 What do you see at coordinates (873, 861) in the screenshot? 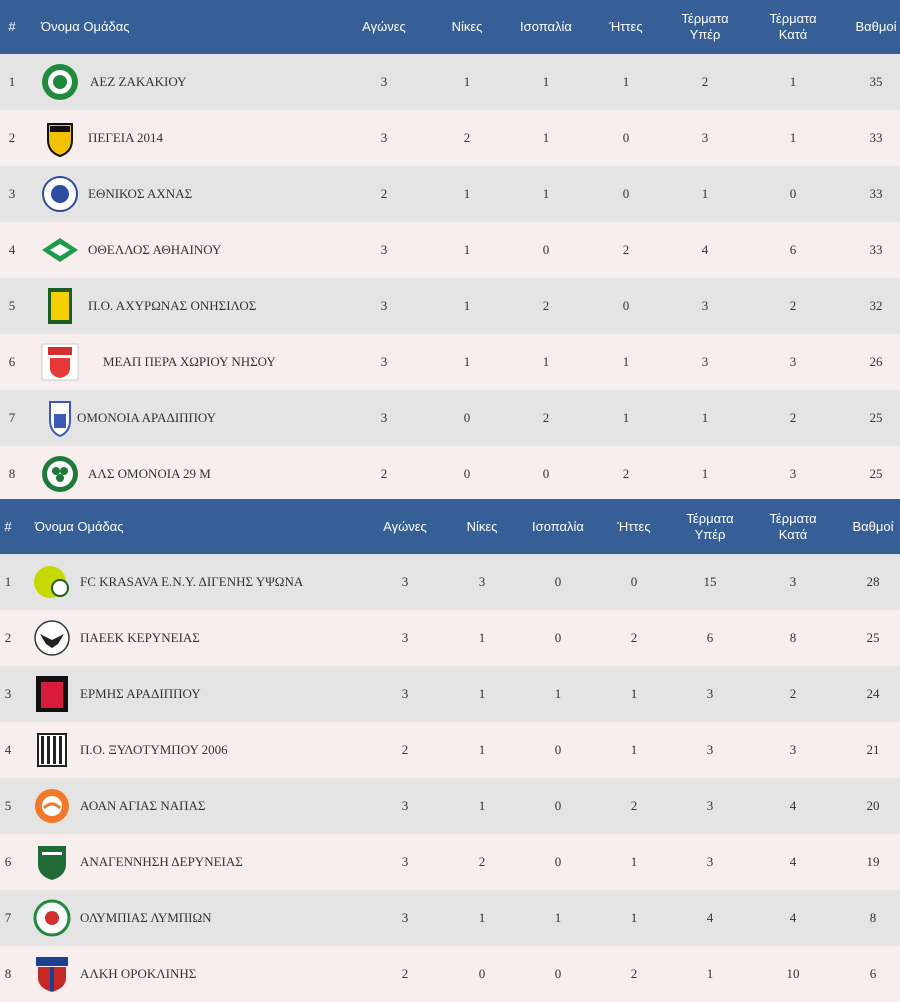
I see `cell-points: 19` at bounding box center [873, 861].